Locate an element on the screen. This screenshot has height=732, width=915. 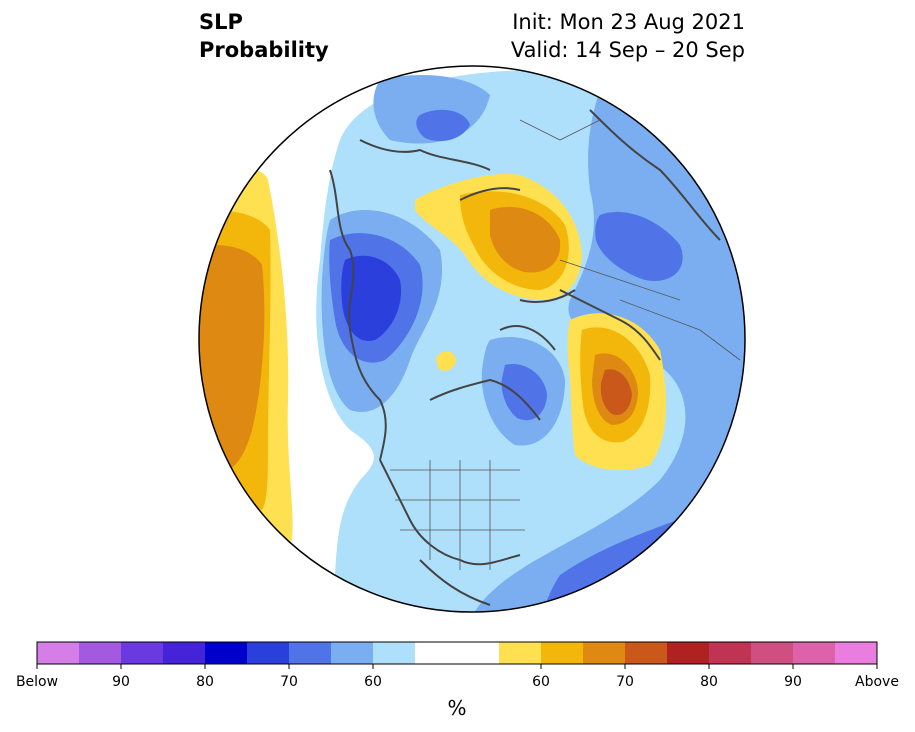
below-region-70-europe is located at coordinates (639, 246).